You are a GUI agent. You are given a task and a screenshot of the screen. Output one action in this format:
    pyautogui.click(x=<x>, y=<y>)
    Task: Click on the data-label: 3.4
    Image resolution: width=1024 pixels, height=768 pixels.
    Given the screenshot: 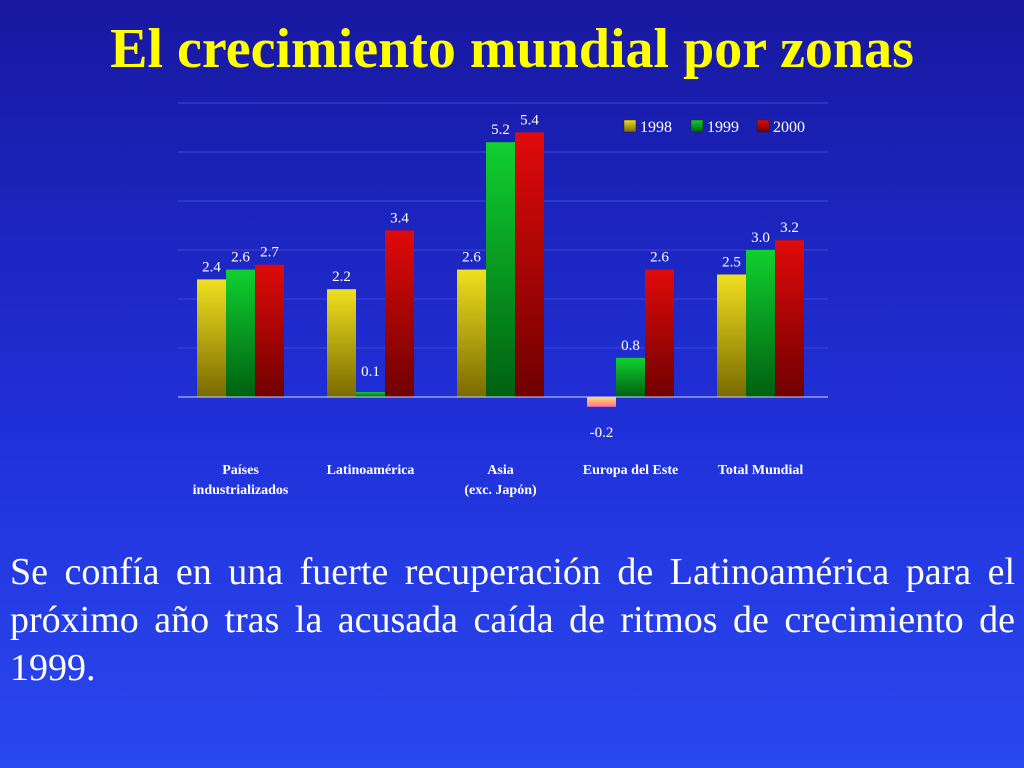 What is the action you would take?
    pyautogui.click(x=399, y=218)
    